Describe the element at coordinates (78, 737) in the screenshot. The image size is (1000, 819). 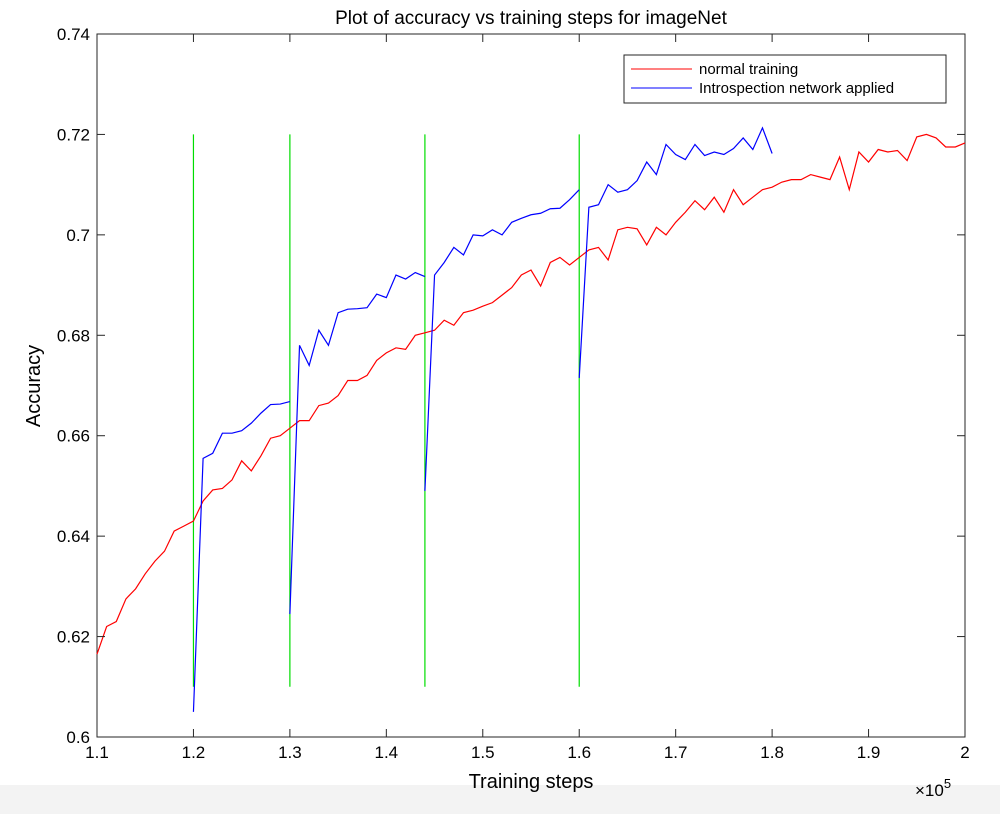
I see `y-tick-label-0: 0.6` at that location.